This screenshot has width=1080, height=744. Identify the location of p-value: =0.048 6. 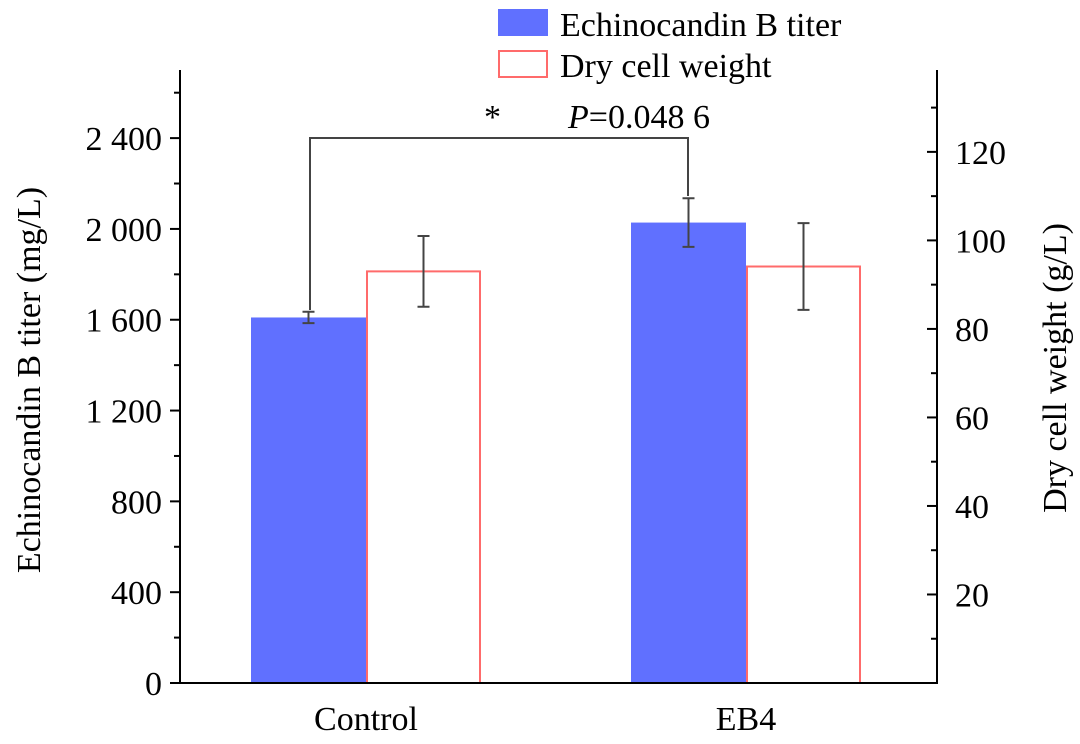
(649, 117).